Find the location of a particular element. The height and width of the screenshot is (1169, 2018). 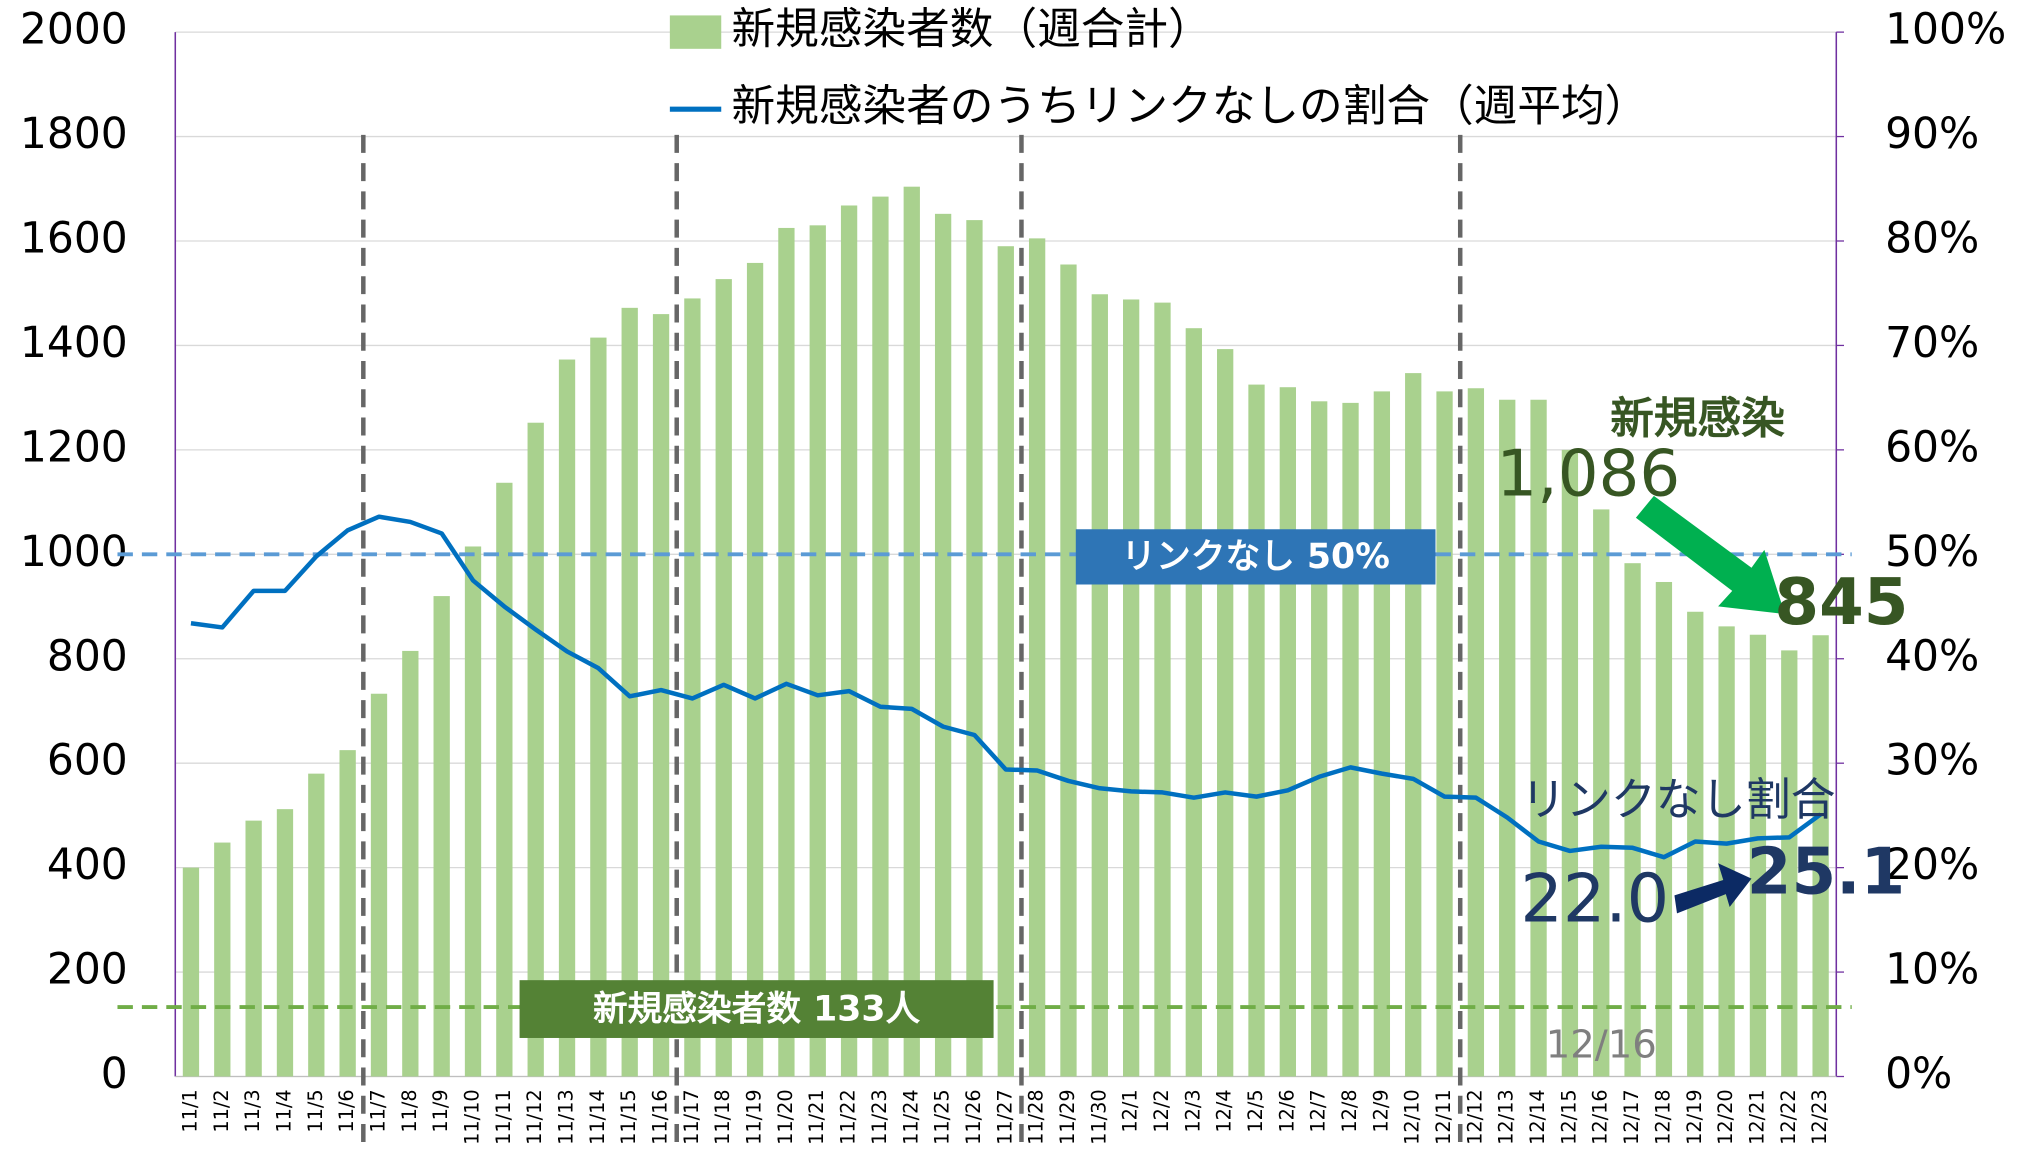

x-tick-label: 12/6 is located at coordinates (1286, 1110).